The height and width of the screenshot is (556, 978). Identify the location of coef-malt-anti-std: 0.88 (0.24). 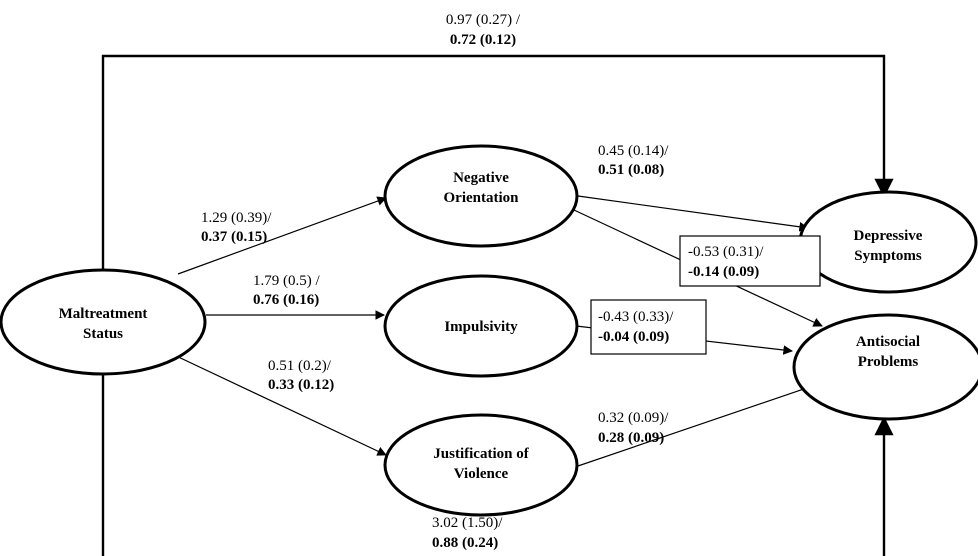
(465, 543).